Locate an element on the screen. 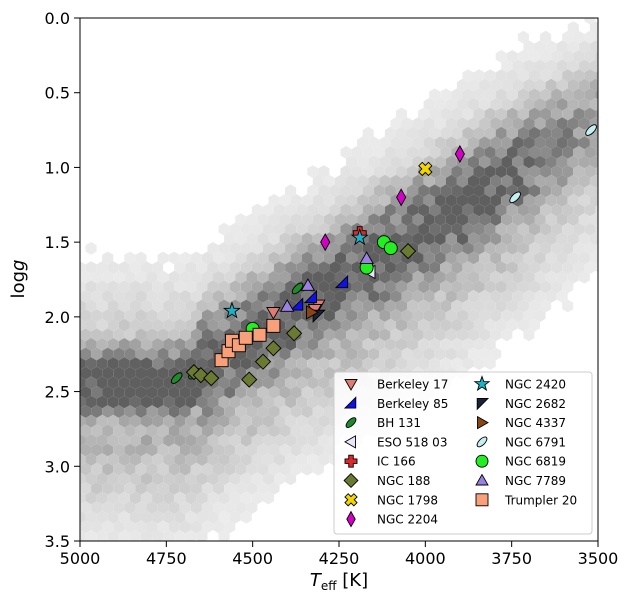 The height and width of the screenshot is (593, 626). x-tick-label: 4500 is located at coordinates (252, 558).